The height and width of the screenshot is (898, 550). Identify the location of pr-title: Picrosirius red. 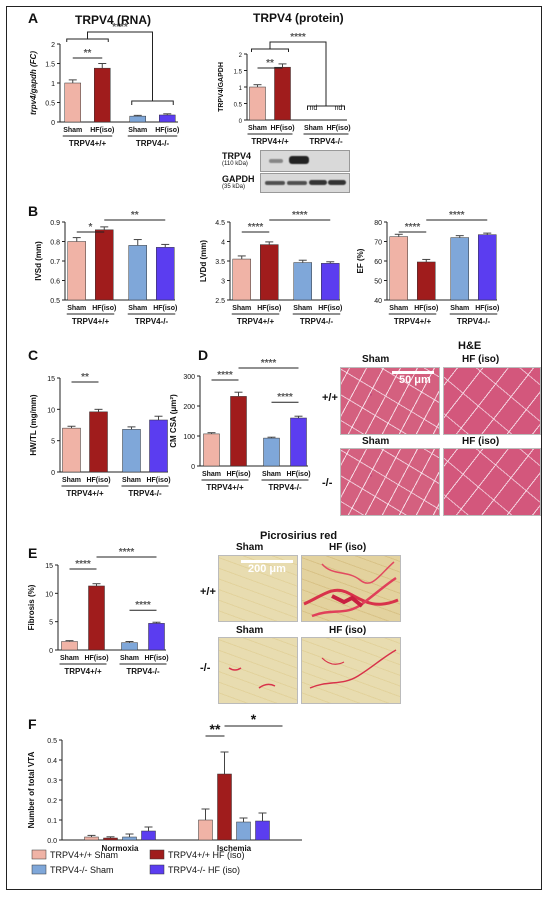
(299, 536).